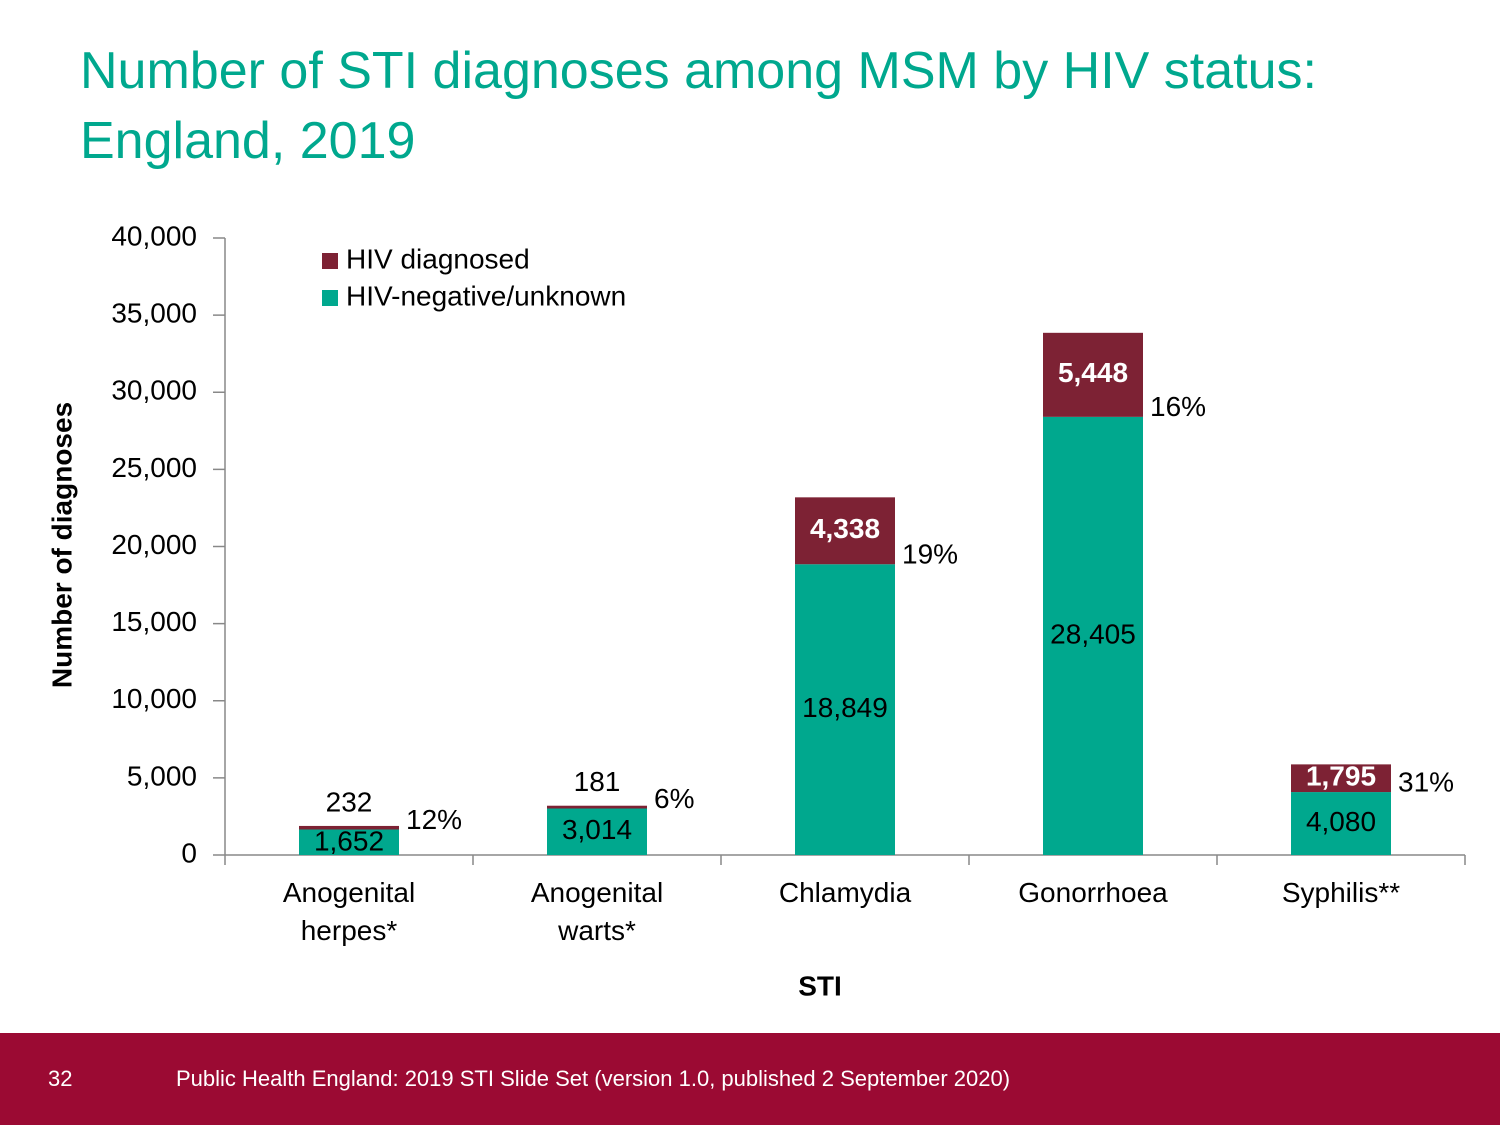  Describe the element at coordinates (154, 467) in the screenshot. I see `y-tick-label: 25,000` at that location.